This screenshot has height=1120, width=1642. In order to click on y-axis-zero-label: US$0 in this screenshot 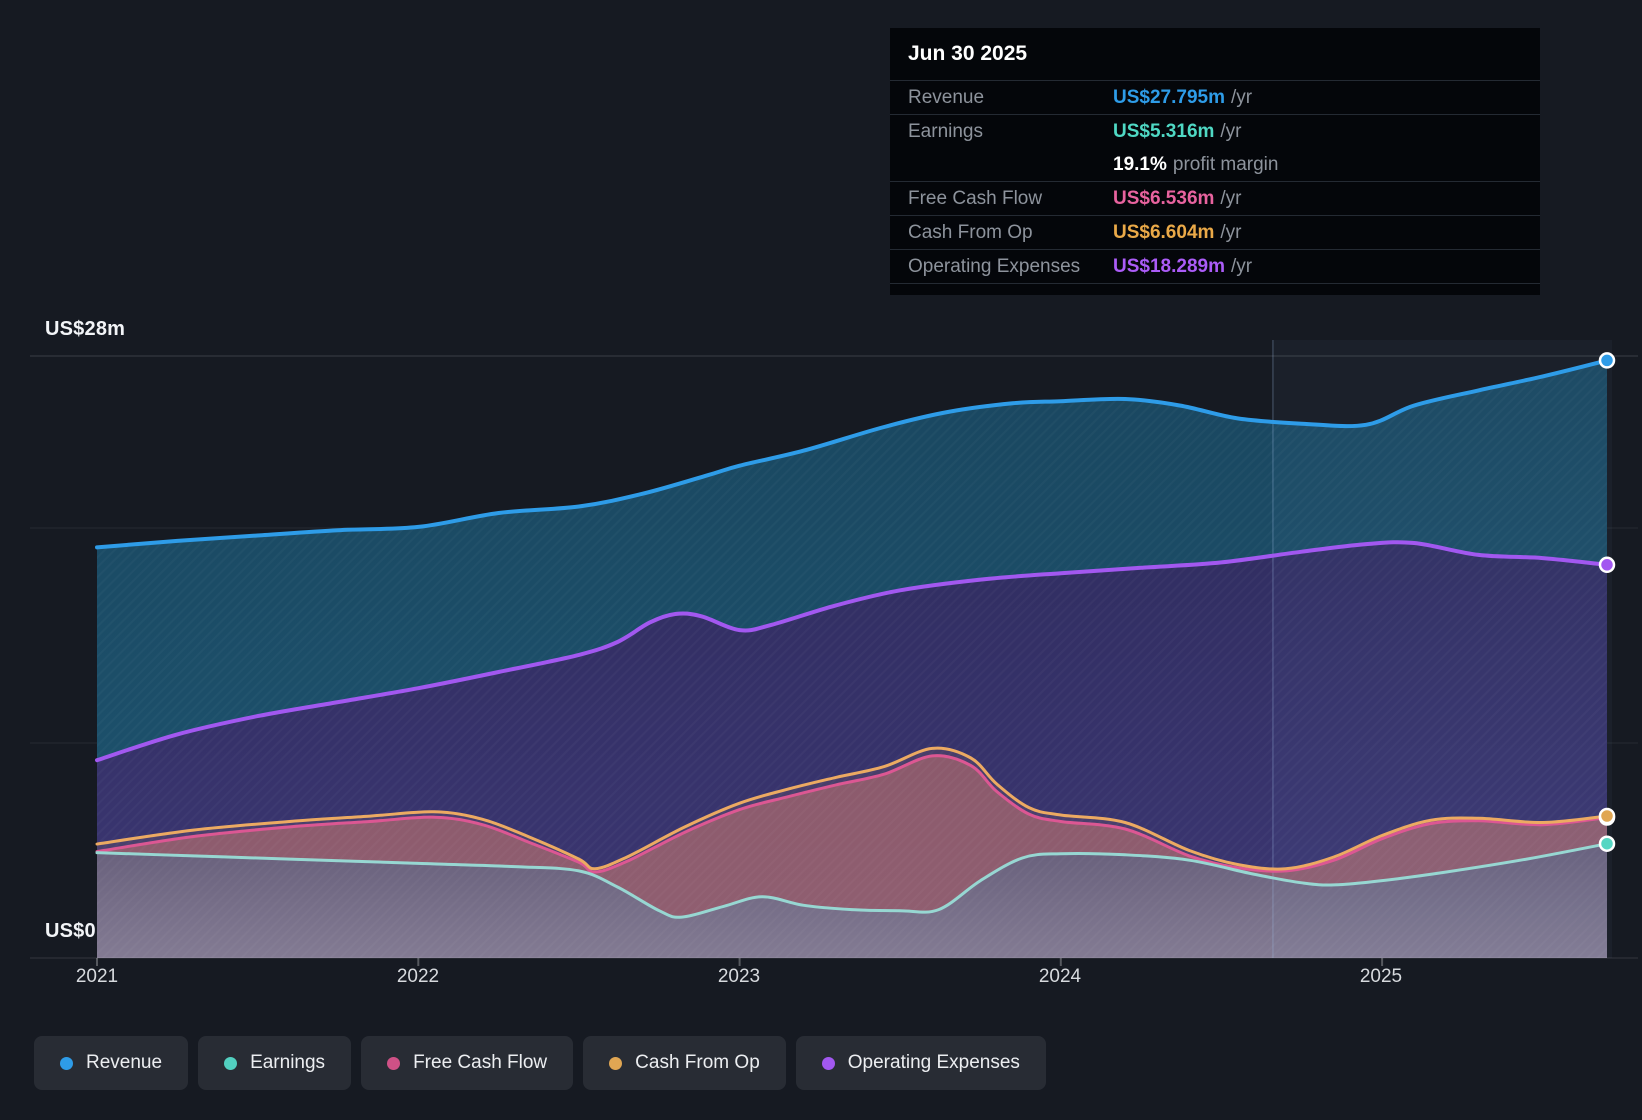, I will do `click(70, 931)`.